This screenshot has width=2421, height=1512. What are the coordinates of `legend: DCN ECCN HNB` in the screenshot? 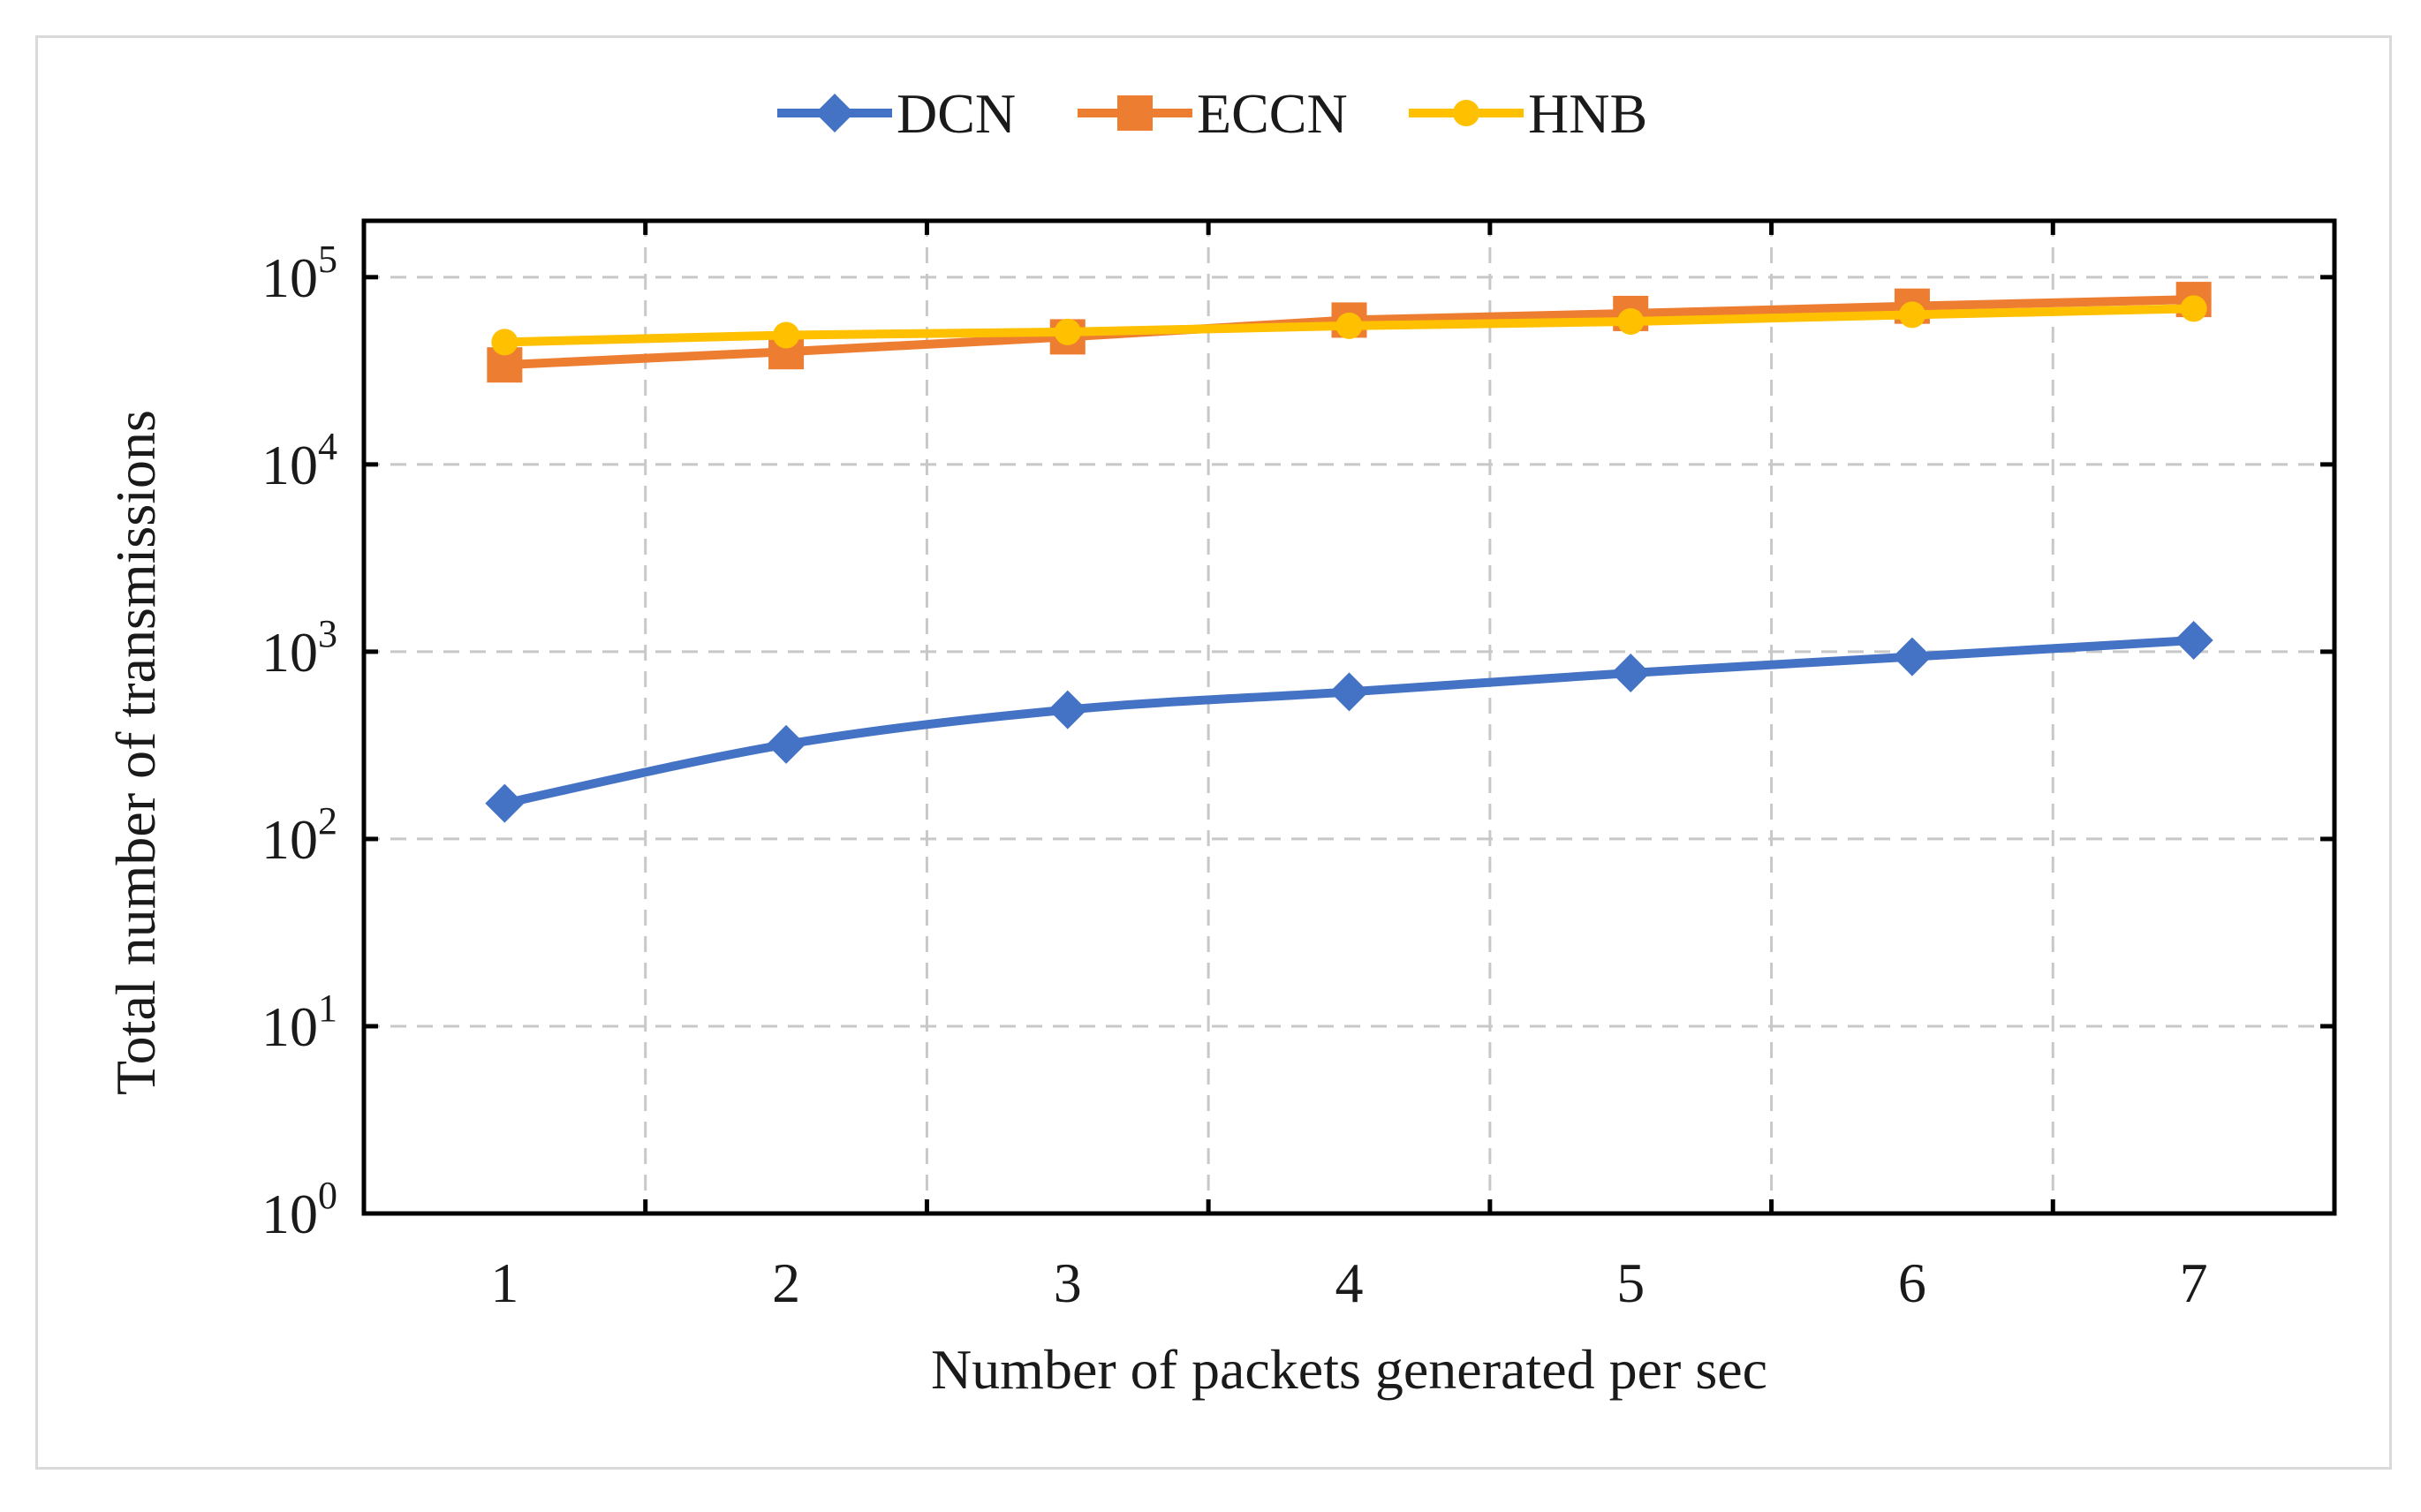 It's located at (1212, 114).